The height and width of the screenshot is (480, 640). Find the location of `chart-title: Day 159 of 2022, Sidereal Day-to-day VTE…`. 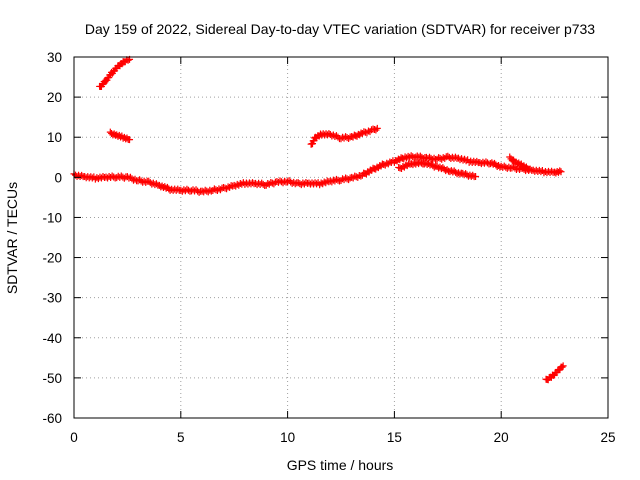

chart-title: Day 159 of 2022, Sidereal Day-to-day VTE… is located at coordinates (340, 29).